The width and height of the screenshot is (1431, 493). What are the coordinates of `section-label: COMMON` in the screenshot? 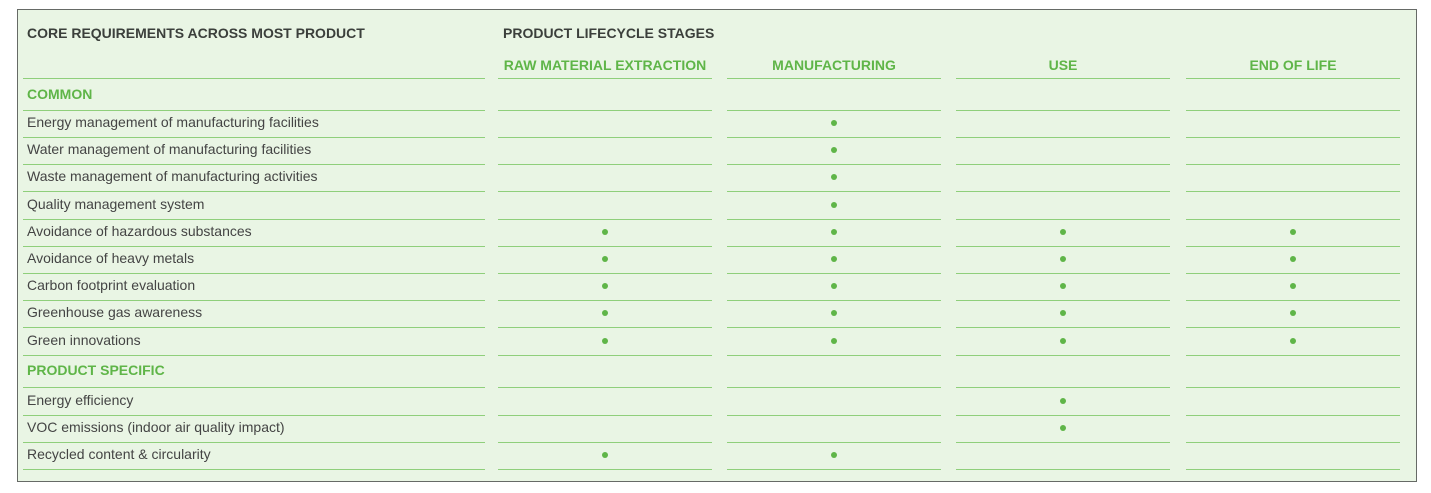 It's located at (60, 94).